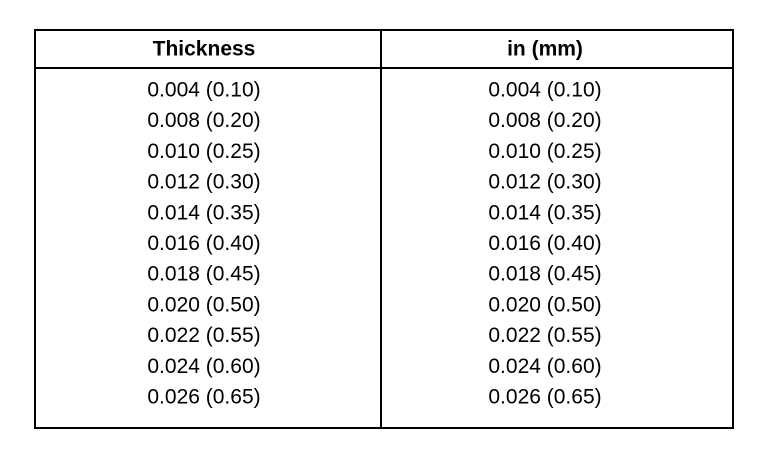 The height and width of the screenshot is (460, 768). What do you see at coordinates (204, 49) in the screenshot?
I see `header-cell: Thickness` at bounding box center [204, 49].